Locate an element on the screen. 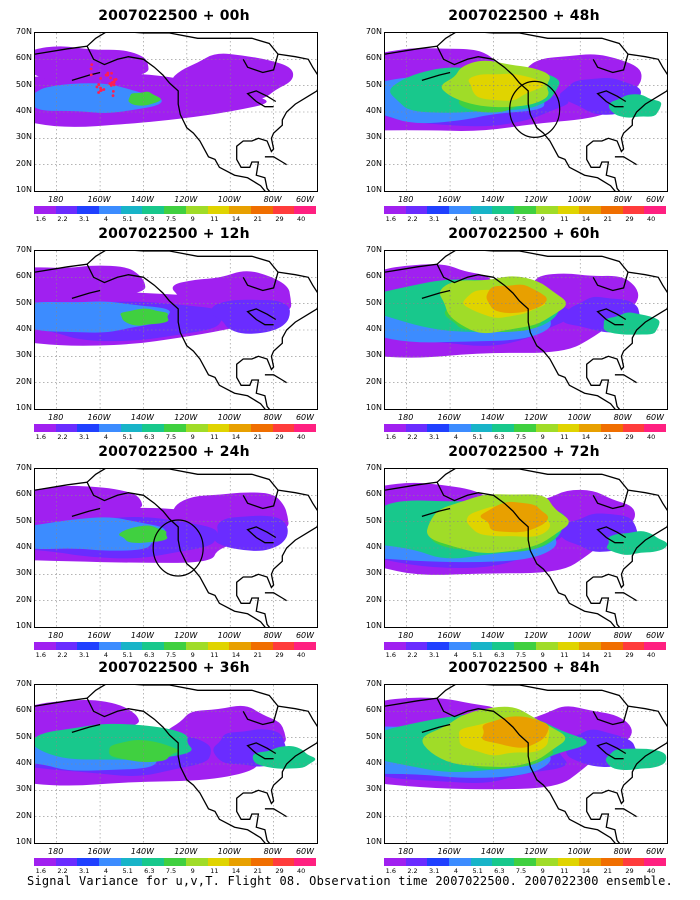 This screenshot has height=900, width=700. lat-tick-label: 10N is located at coordinates (23, 189).